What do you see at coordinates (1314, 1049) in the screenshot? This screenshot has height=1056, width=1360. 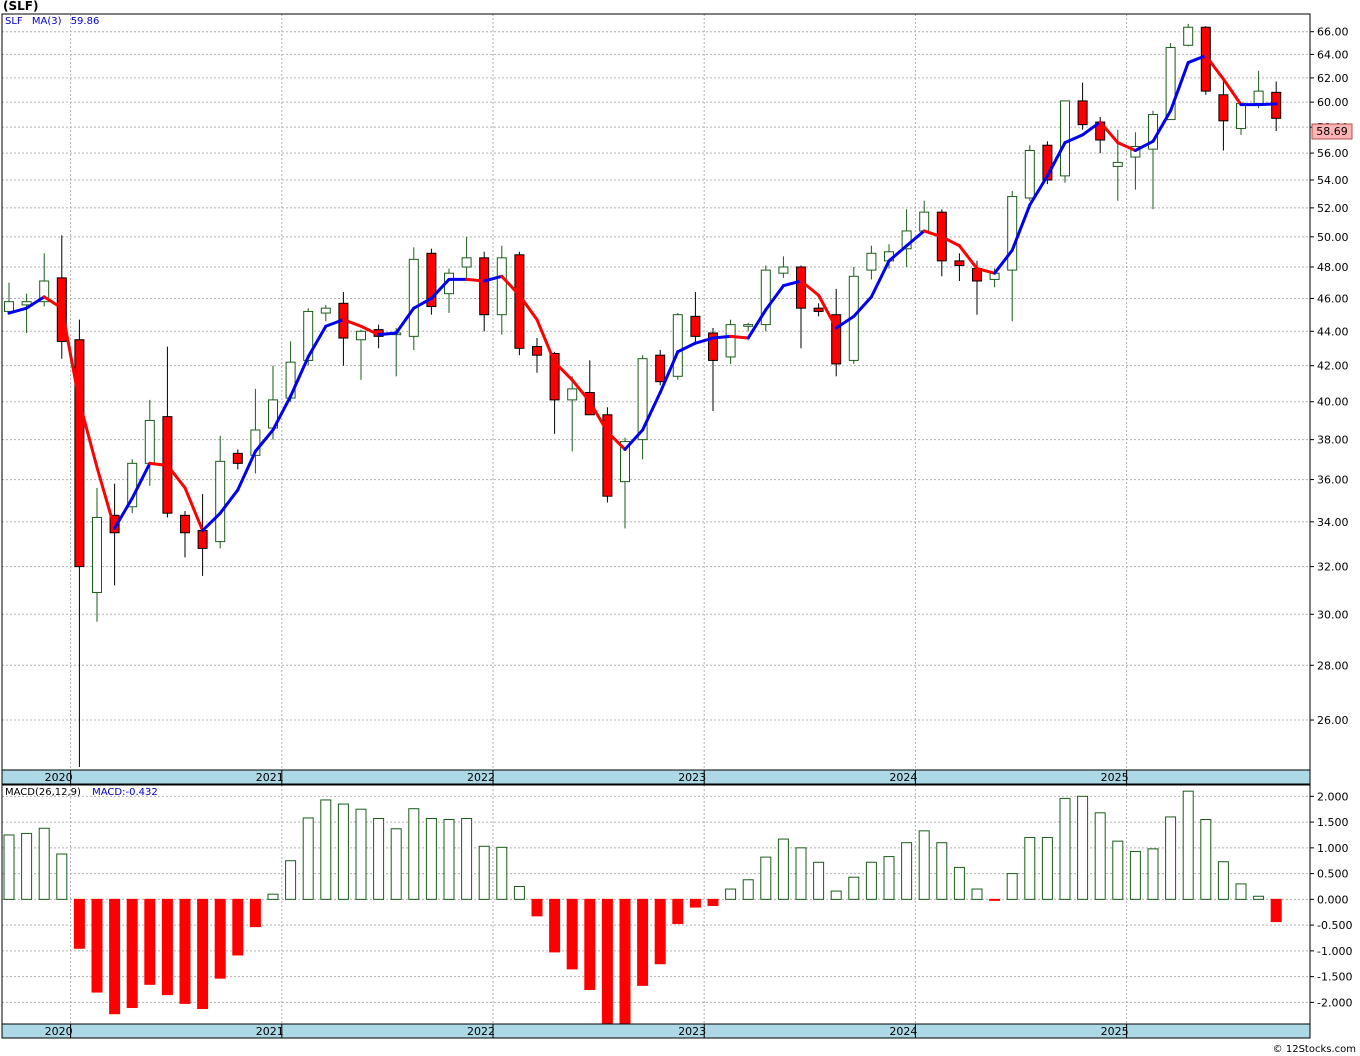 I see `footer-credit: © 12Stocks.com` at bounding box center [1314, 1049].